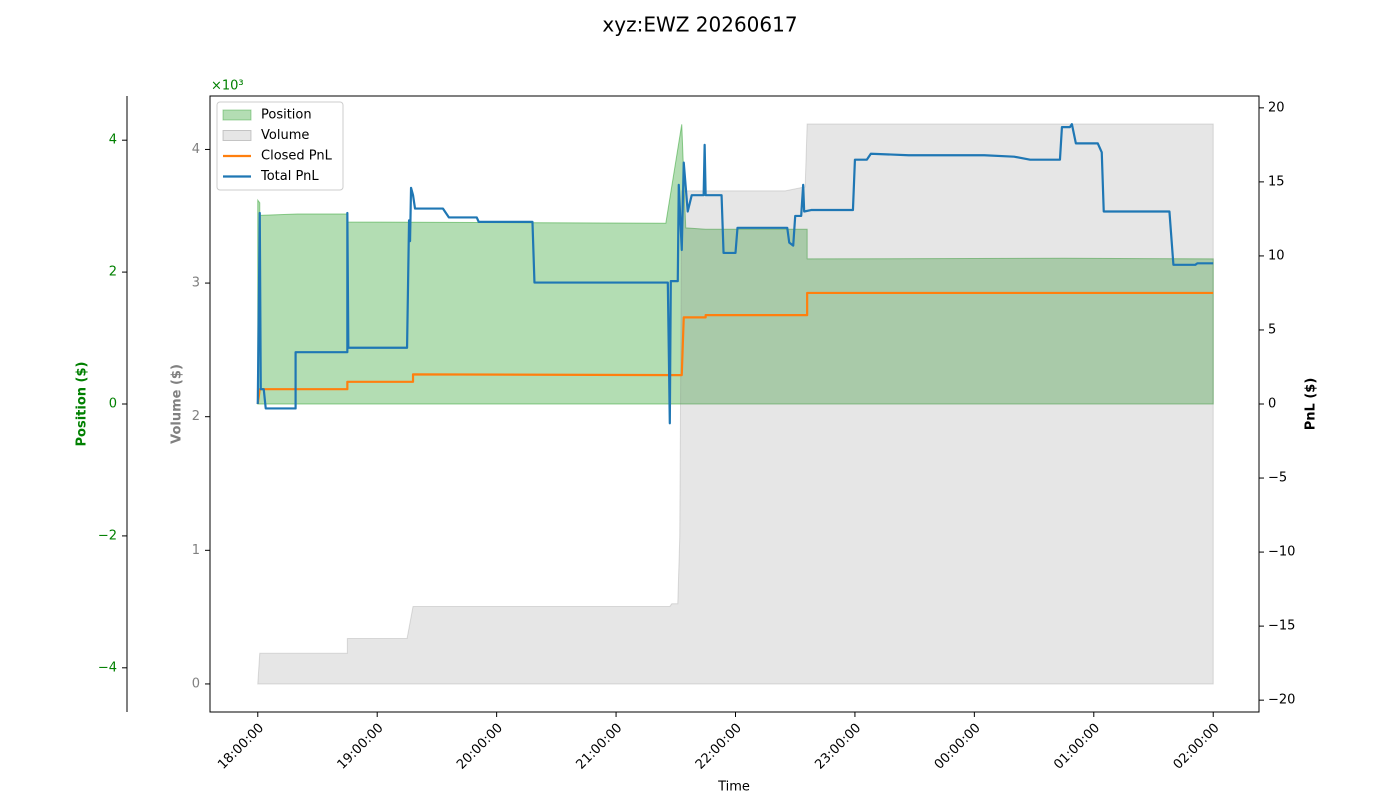  I want to click on legend-label: Closed PnL, so click(297, 156).